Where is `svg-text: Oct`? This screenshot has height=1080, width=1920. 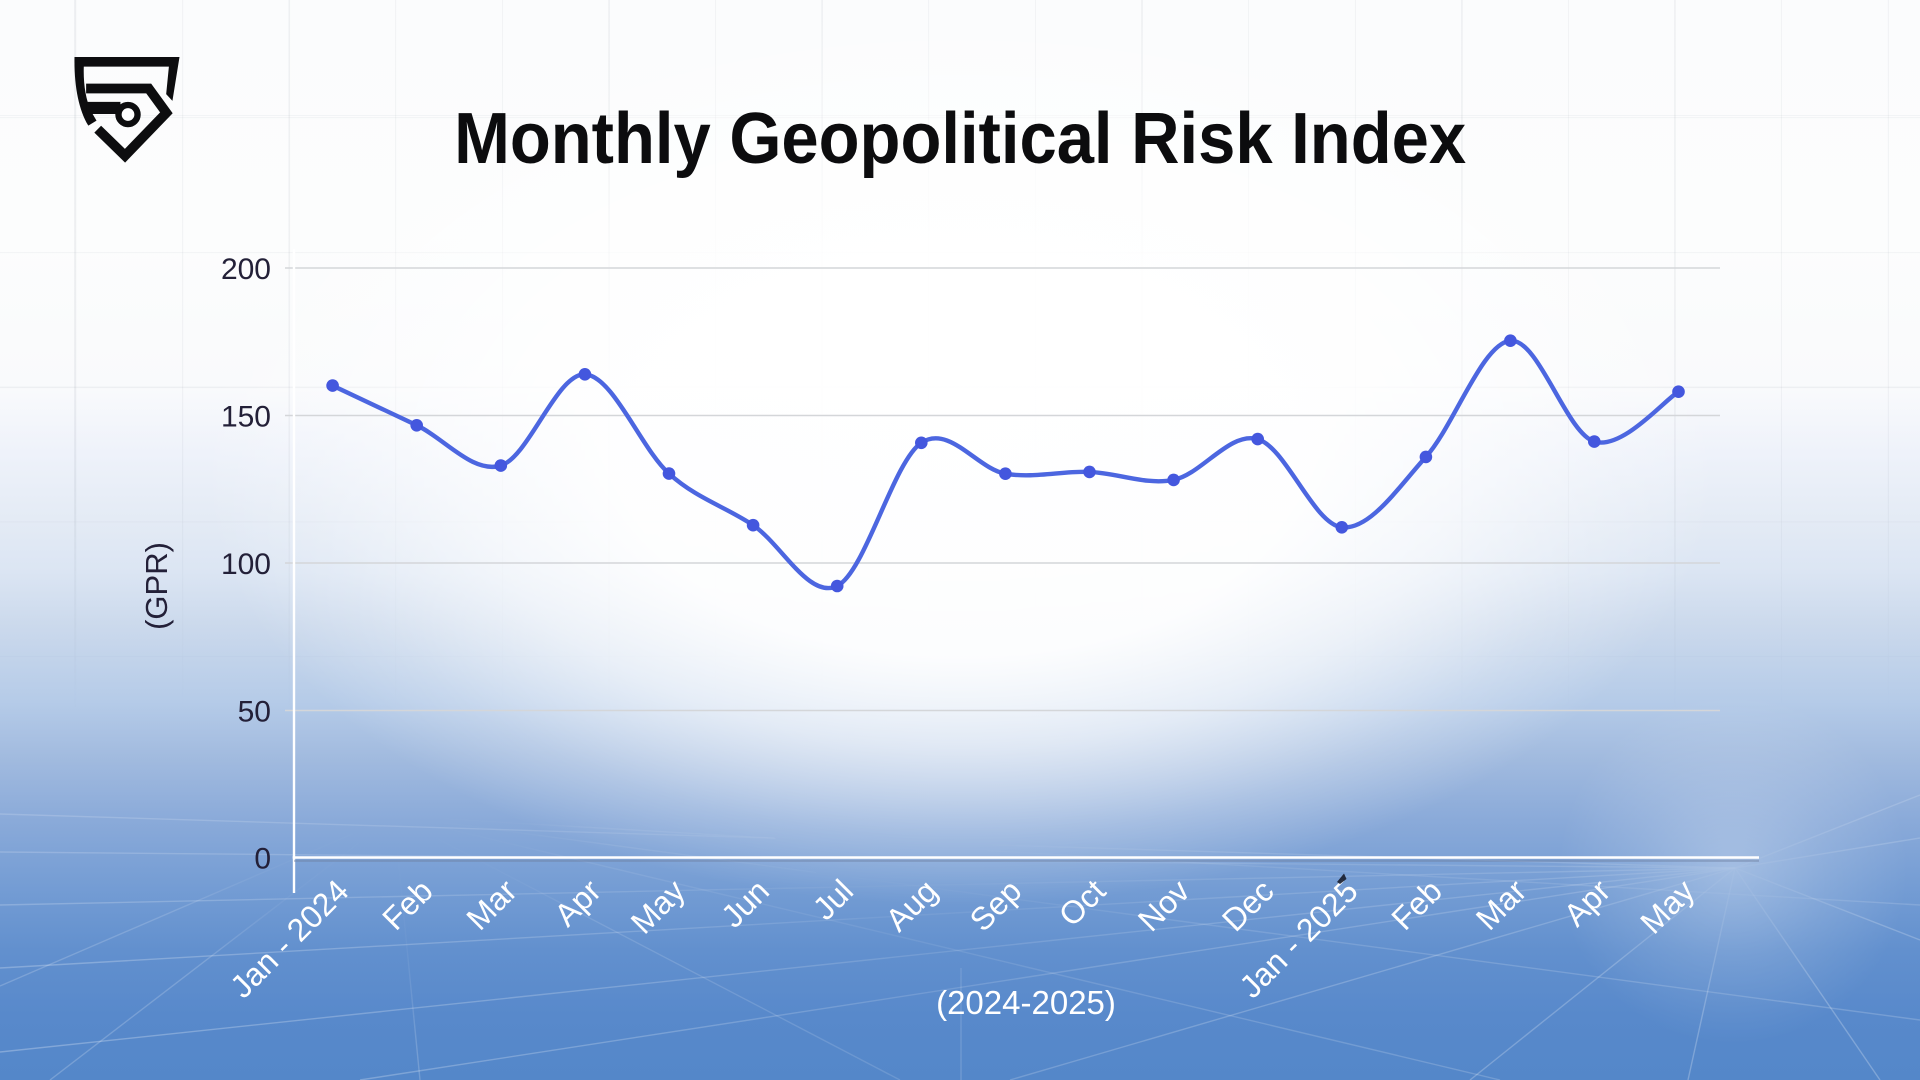 svg-text: Oct is located at coordinates (1082, 902).